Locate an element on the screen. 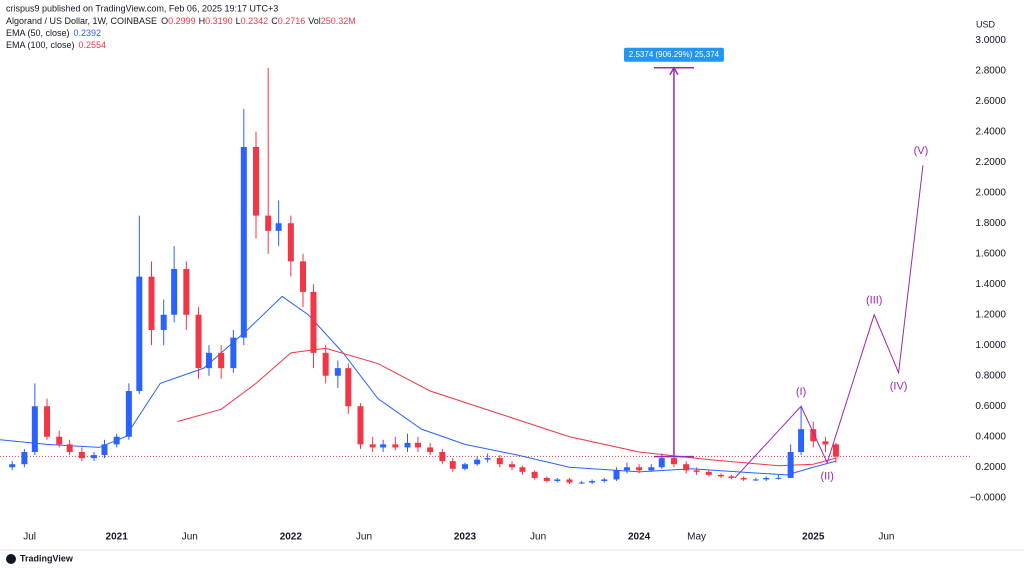  currency: USD is located at coordinates (986, 24).